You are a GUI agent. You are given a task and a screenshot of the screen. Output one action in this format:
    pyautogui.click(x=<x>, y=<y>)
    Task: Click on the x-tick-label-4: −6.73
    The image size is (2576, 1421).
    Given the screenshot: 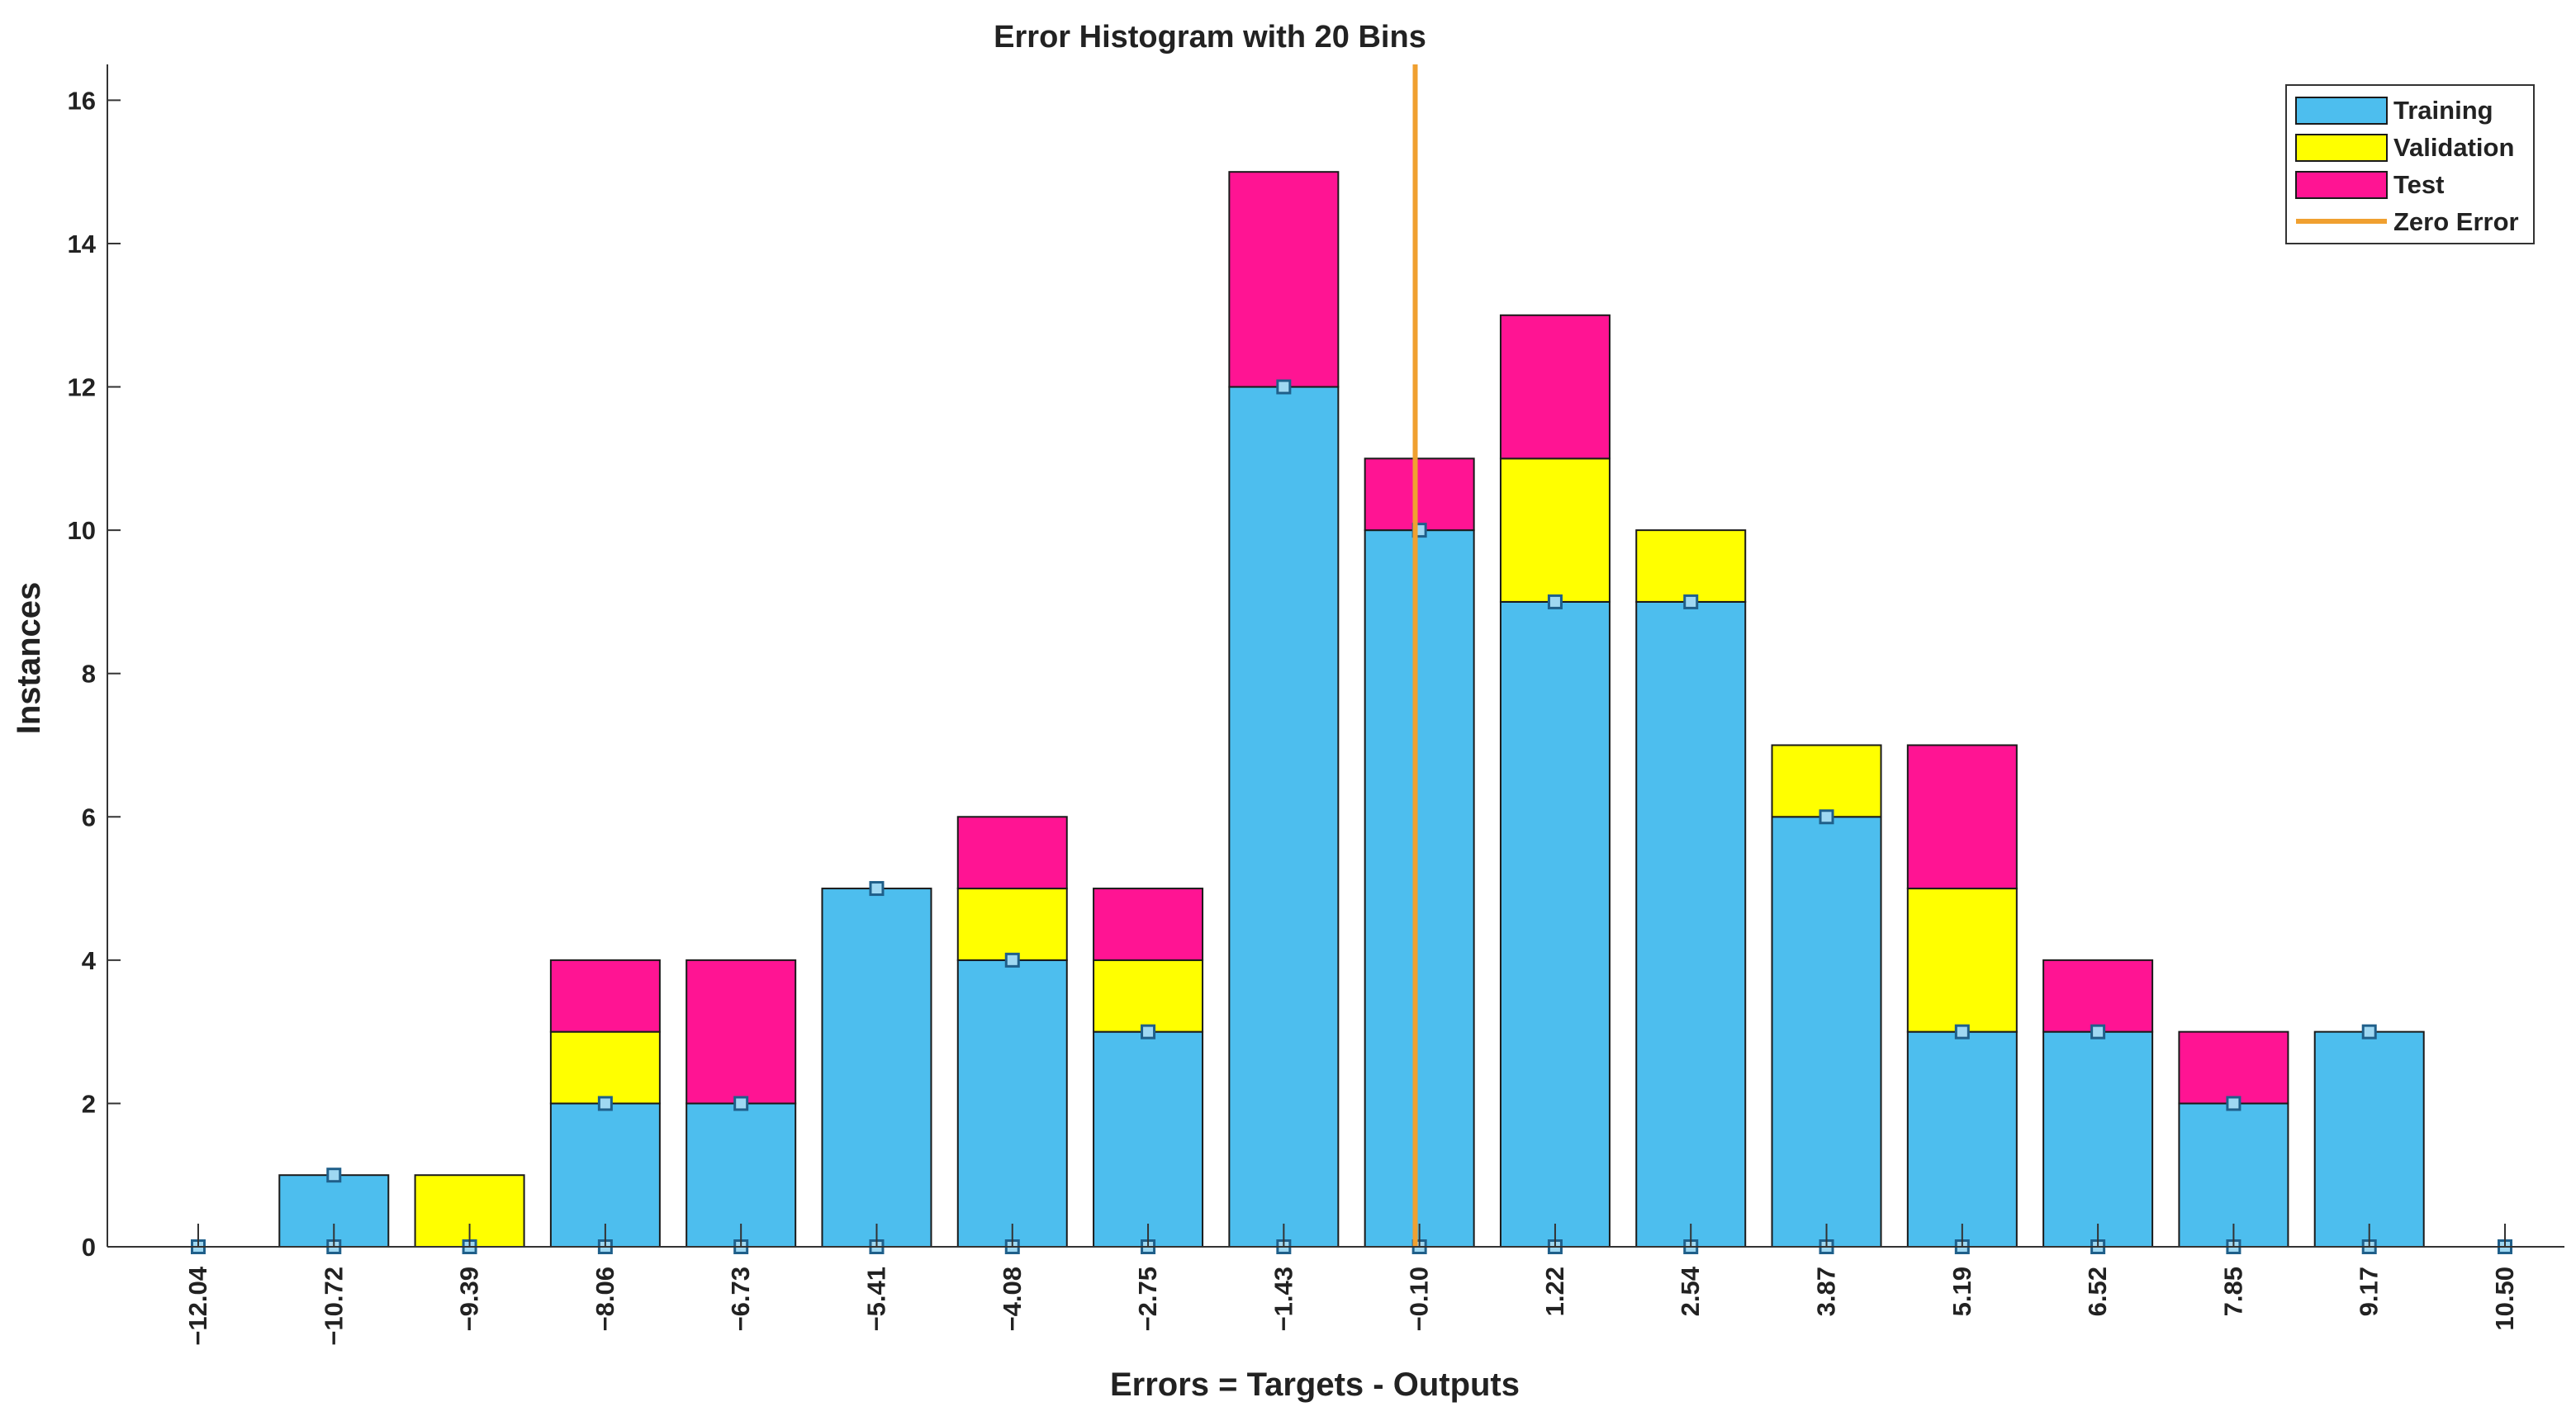 What is the action you would take?
    pyautogui.click(x=740, y=1299)
    